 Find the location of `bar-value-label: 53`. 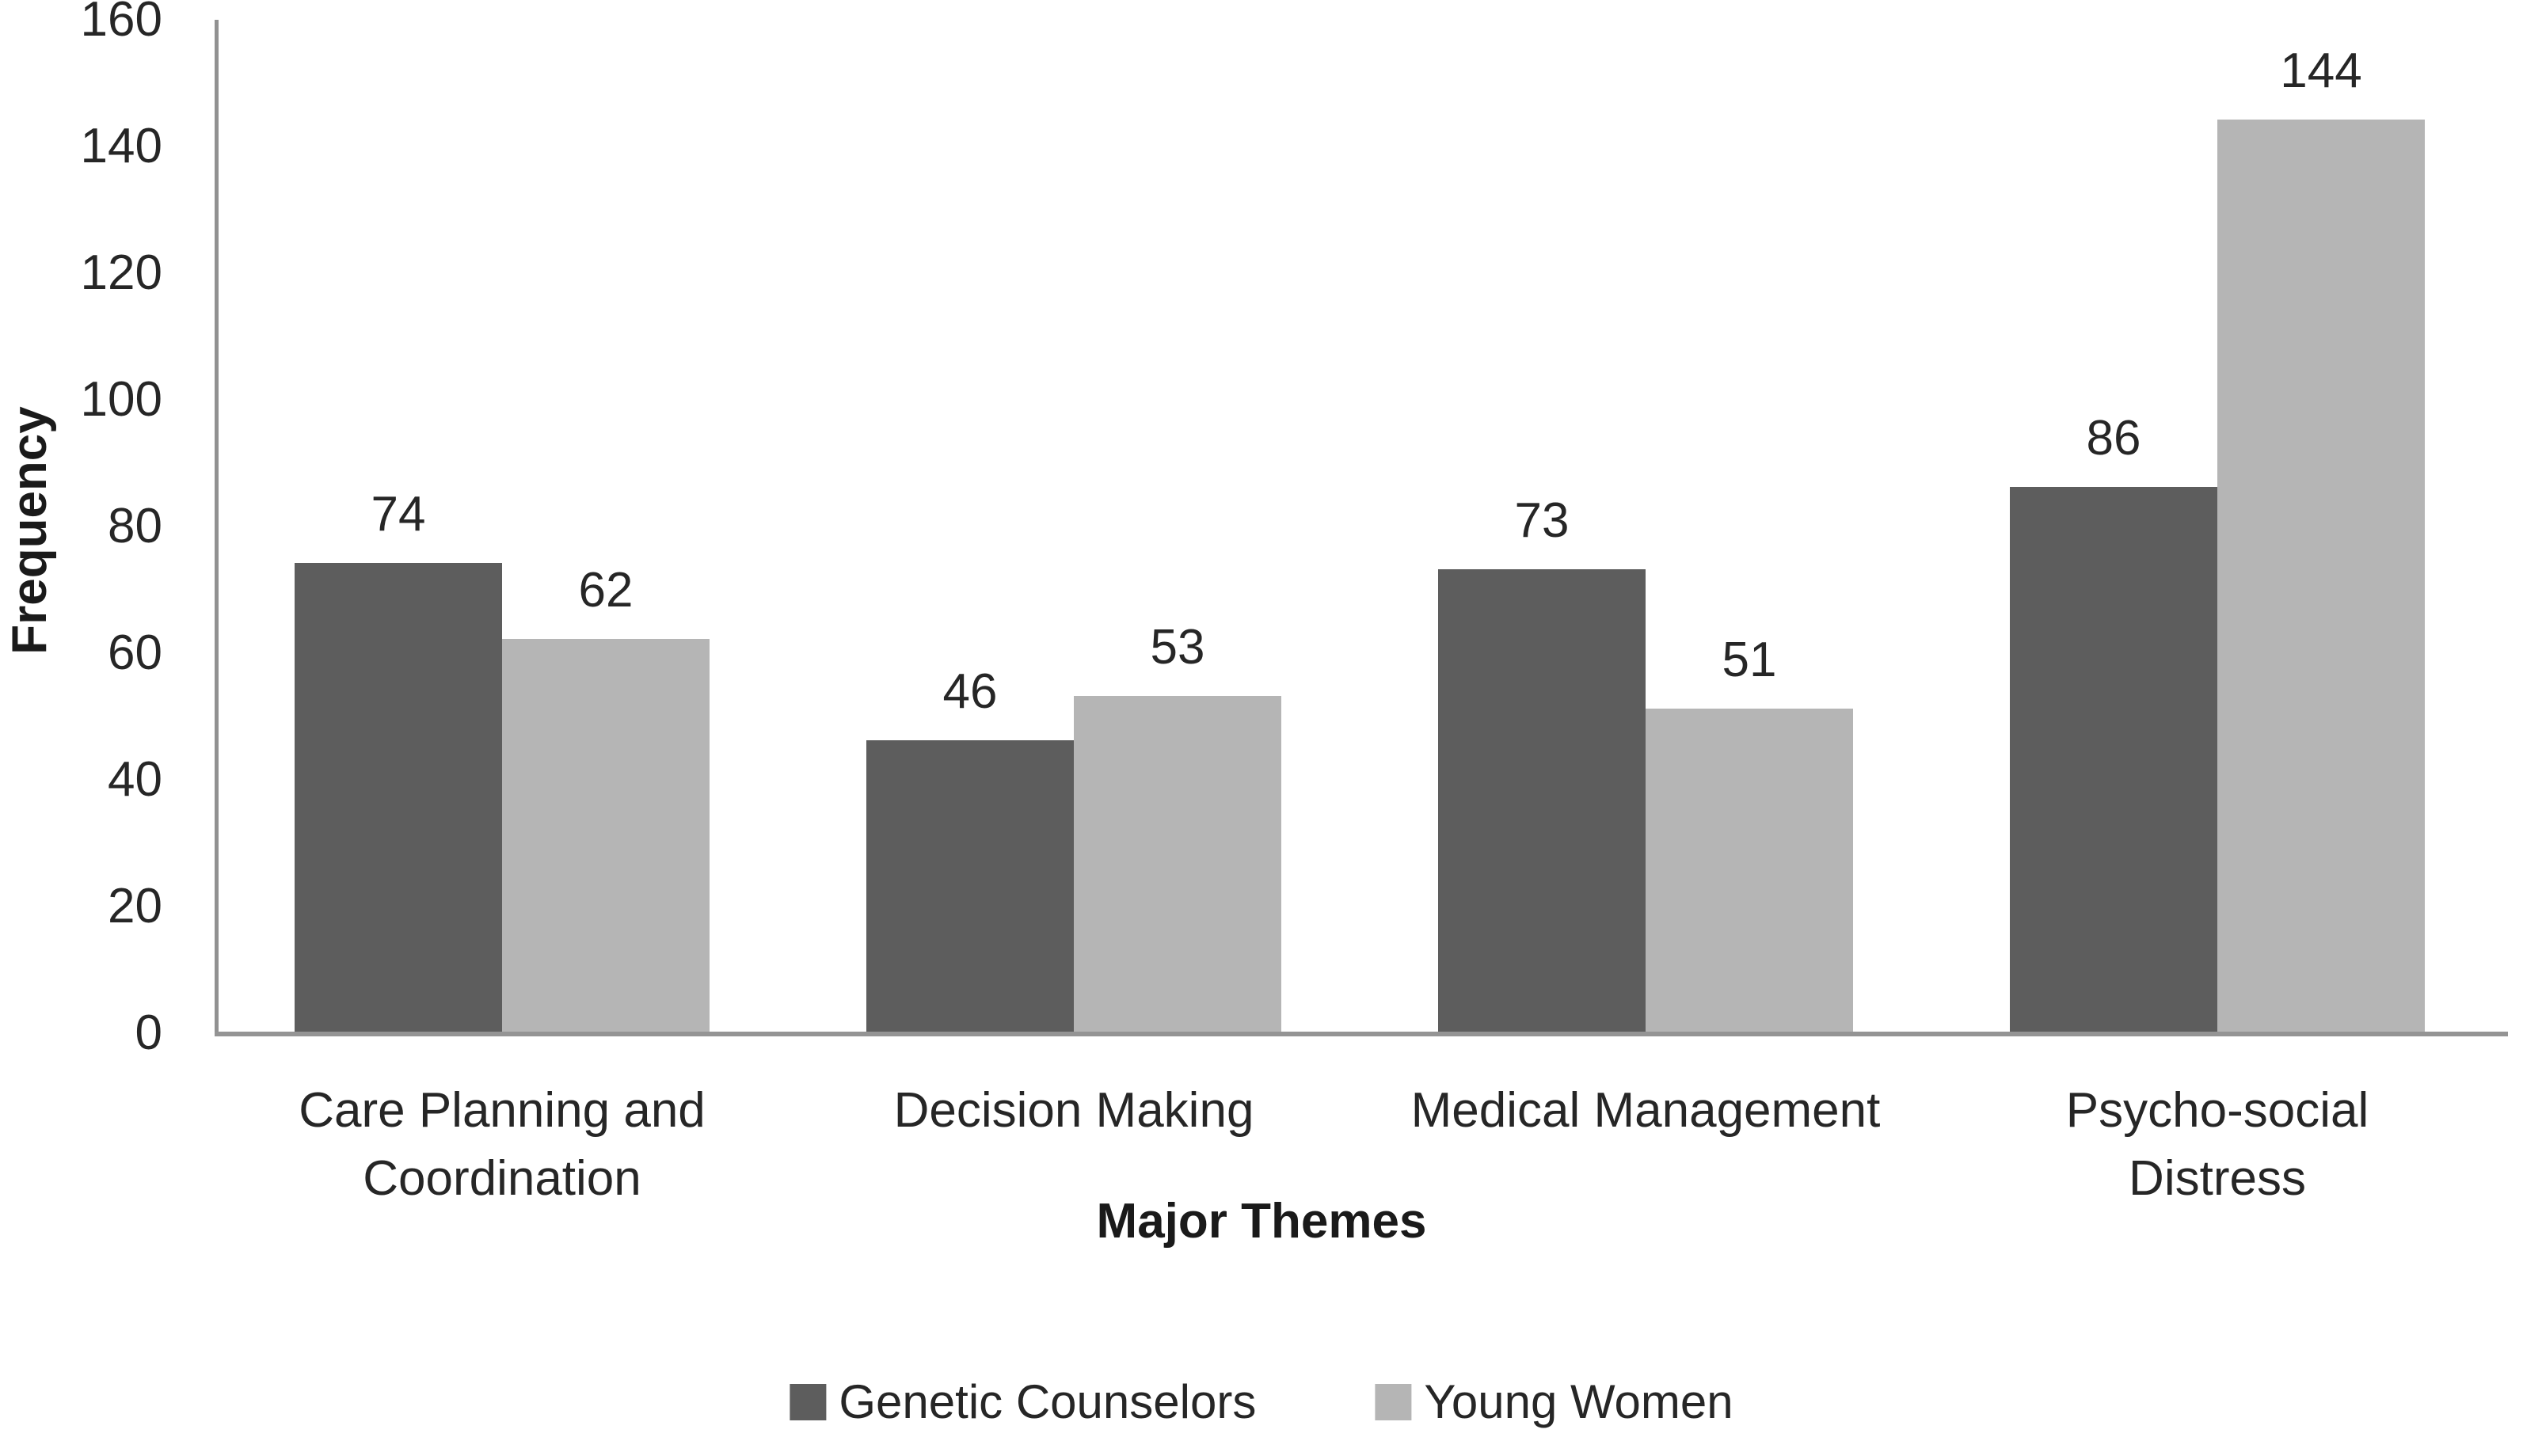

bar-value-label: 53 is located at coordinates (1178, 647).